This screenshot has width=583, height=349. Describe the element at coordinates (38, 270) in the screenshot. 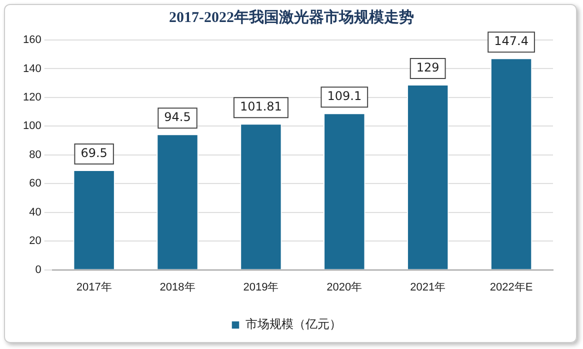

I see `y-tick-label: 0` at that location.